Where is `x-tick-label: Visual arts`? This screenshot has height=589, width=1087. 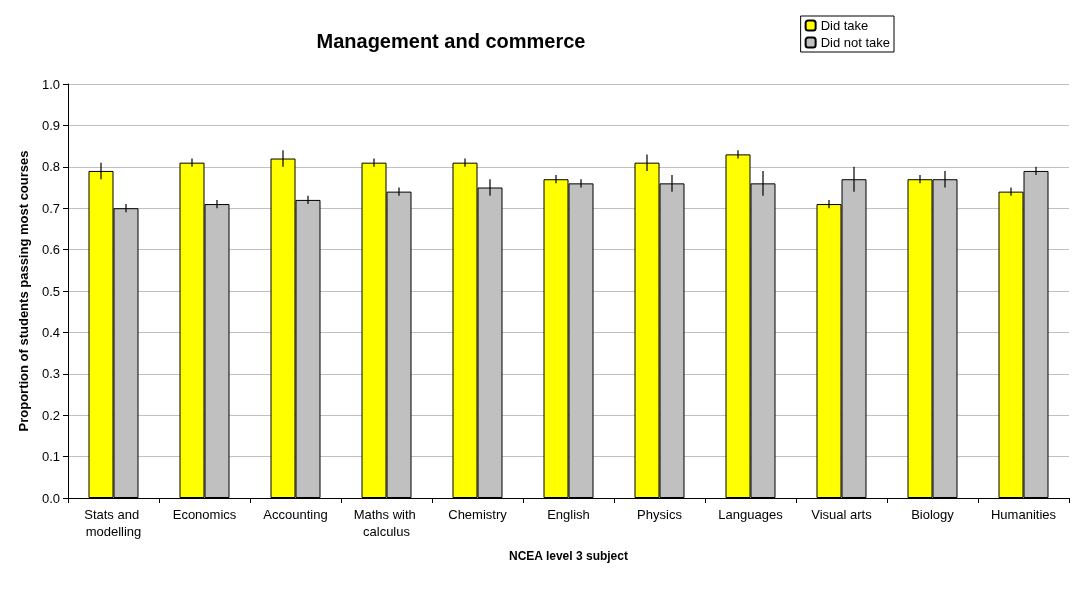 x-tick-label: Visual arts is located at coordinates (842, 514).